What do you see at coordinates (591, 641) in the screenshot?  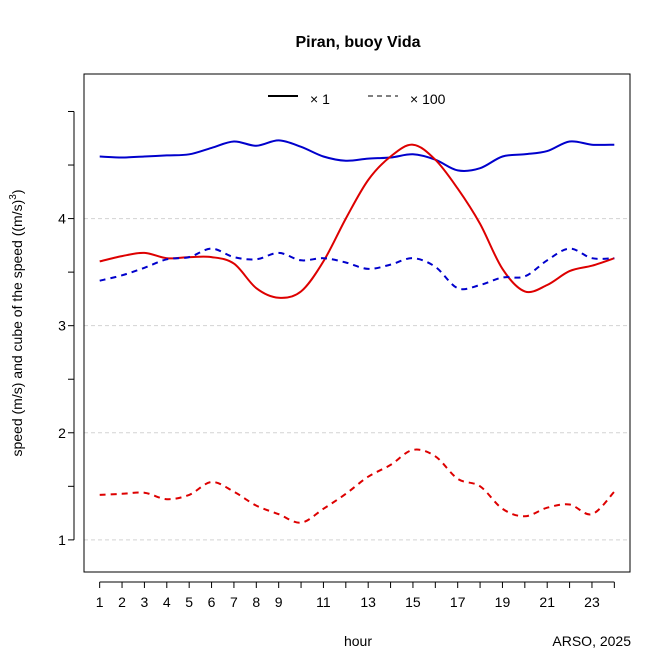 I see `credit-label: ARSO, 2025` at bounding box center [591, 641].